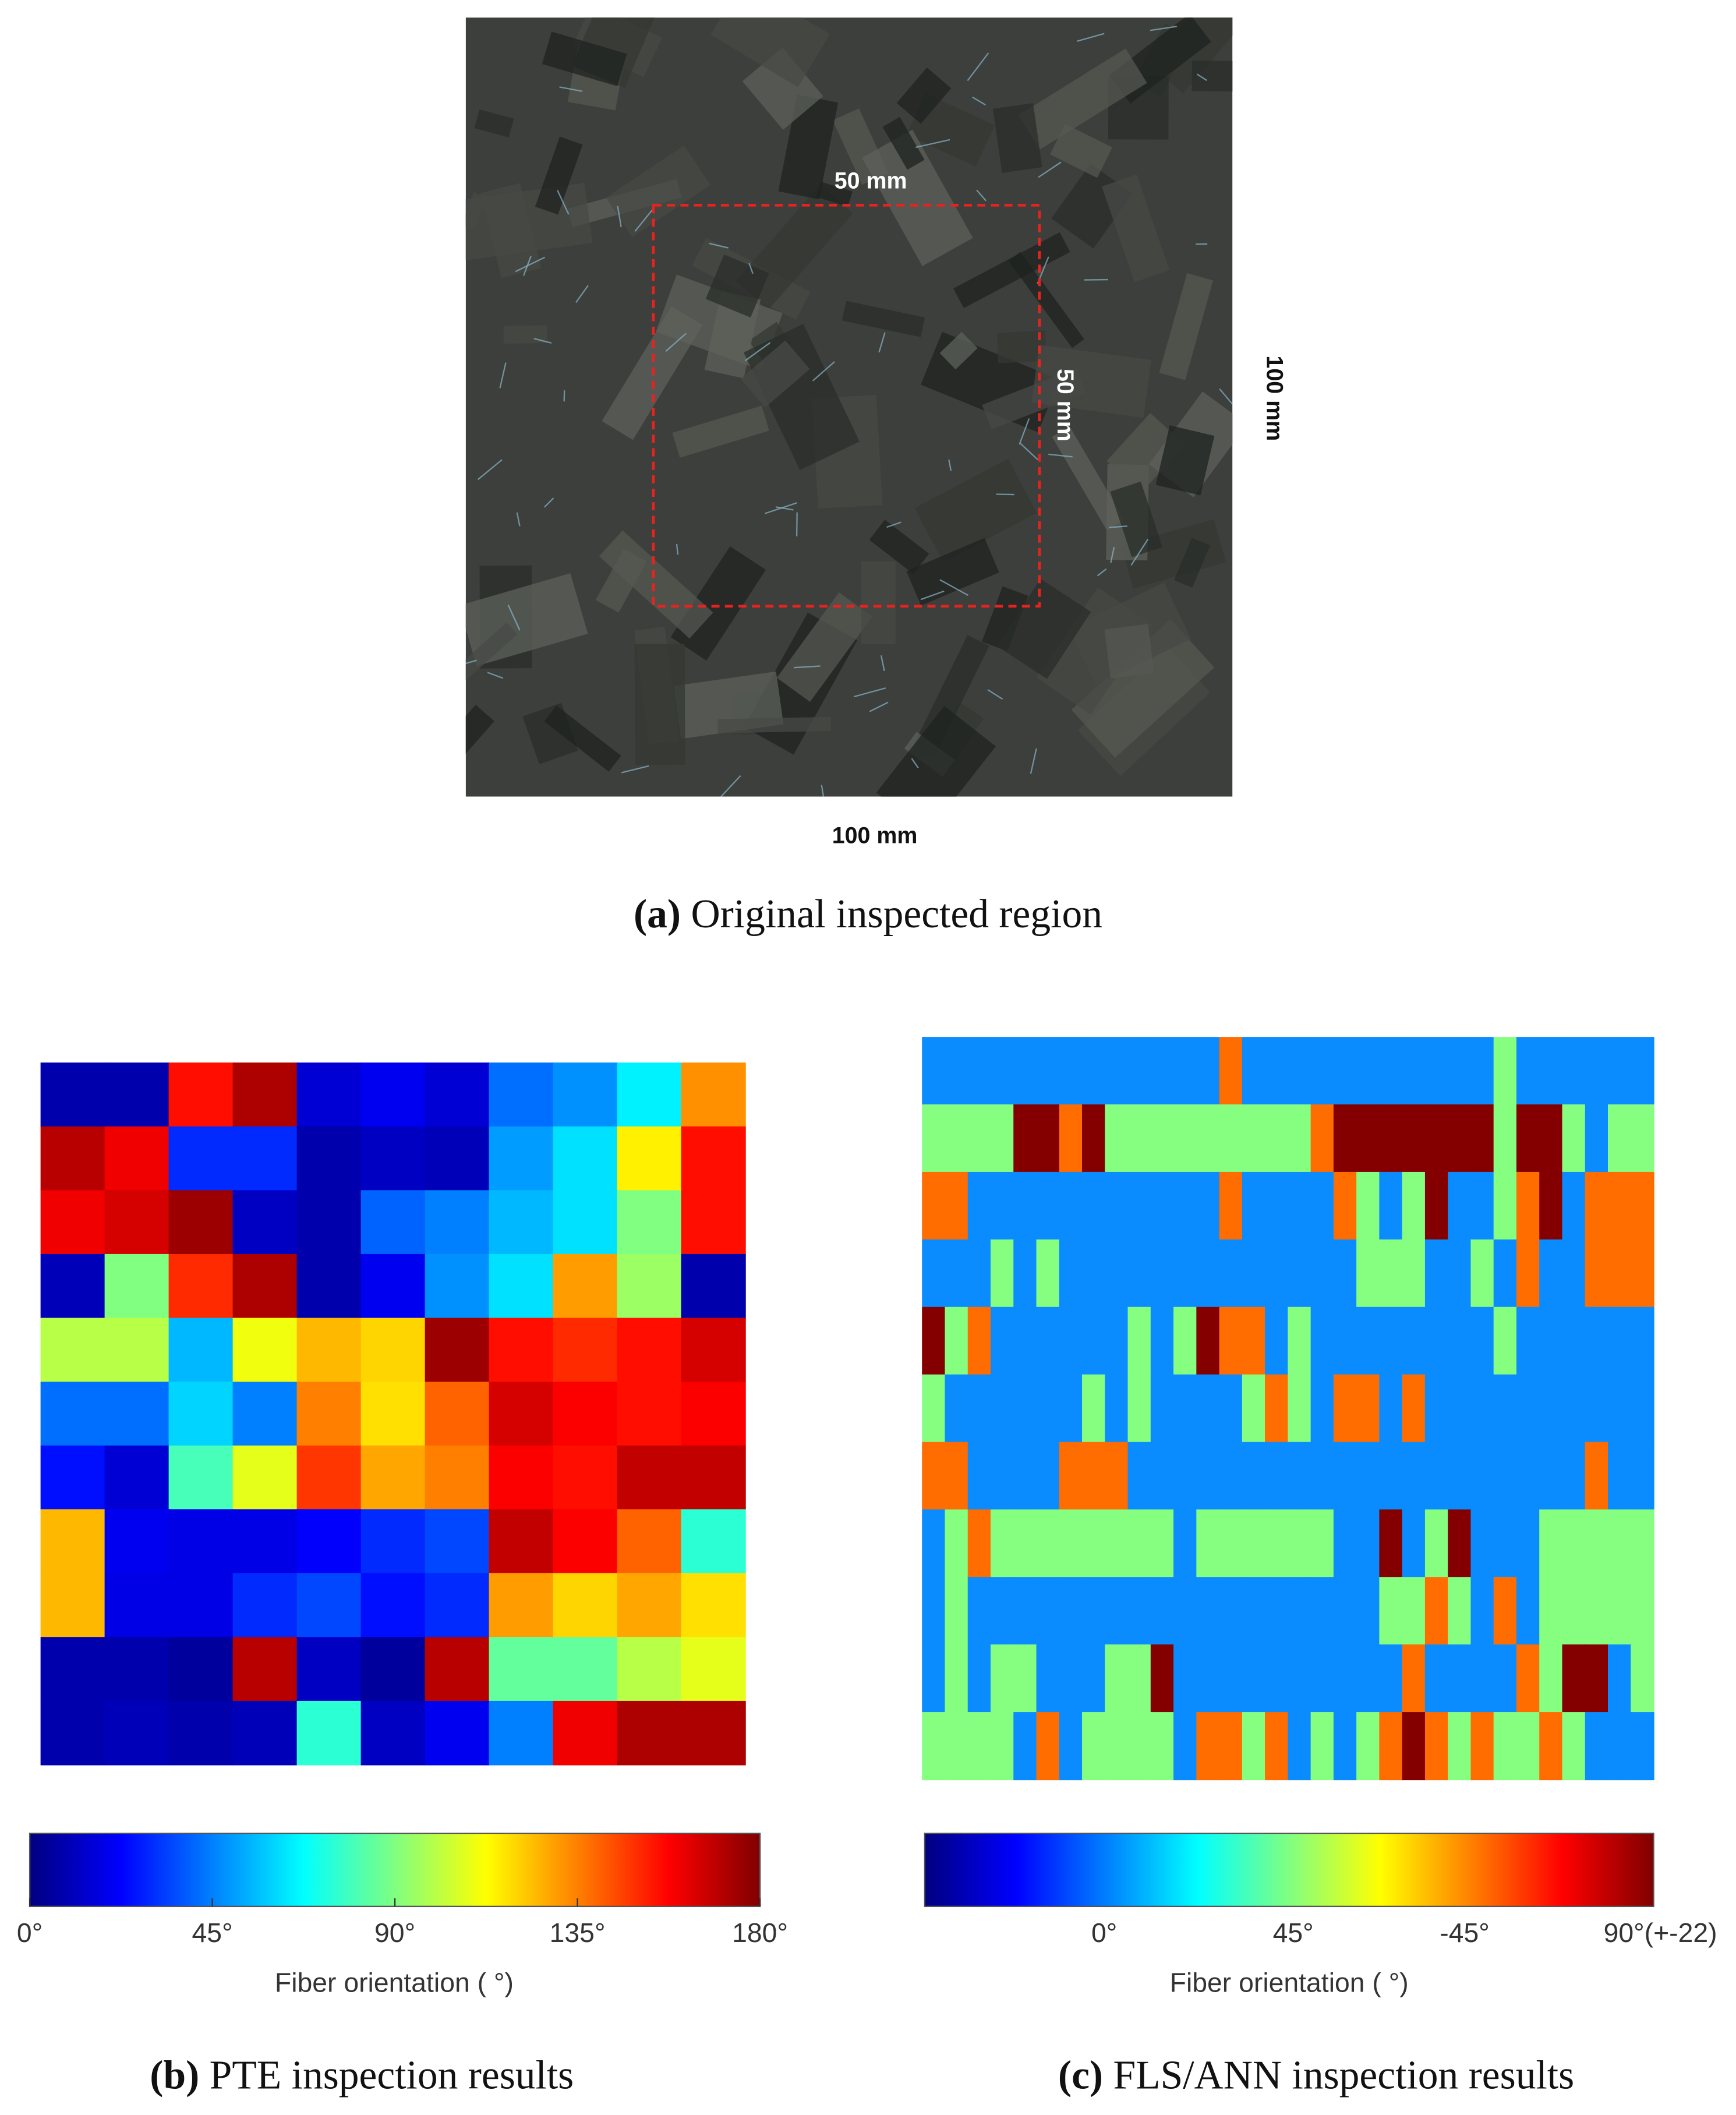 Image resolution: width=1736 pixels, height=2115 pixels. What do you see at coordinates (1465, 1933) in the screenshot?
I see `colorbar-tick-label: -45°` at bounding box center [1465, 1933].